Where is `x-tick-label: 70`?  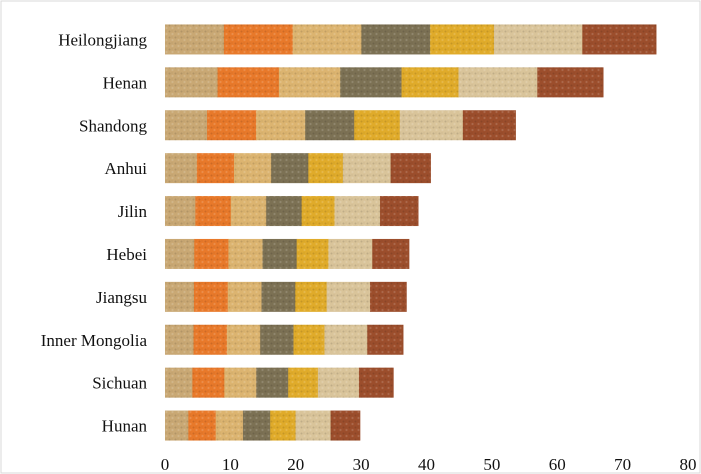 x-tick-label: 70 is located at coordinates (622, 464).